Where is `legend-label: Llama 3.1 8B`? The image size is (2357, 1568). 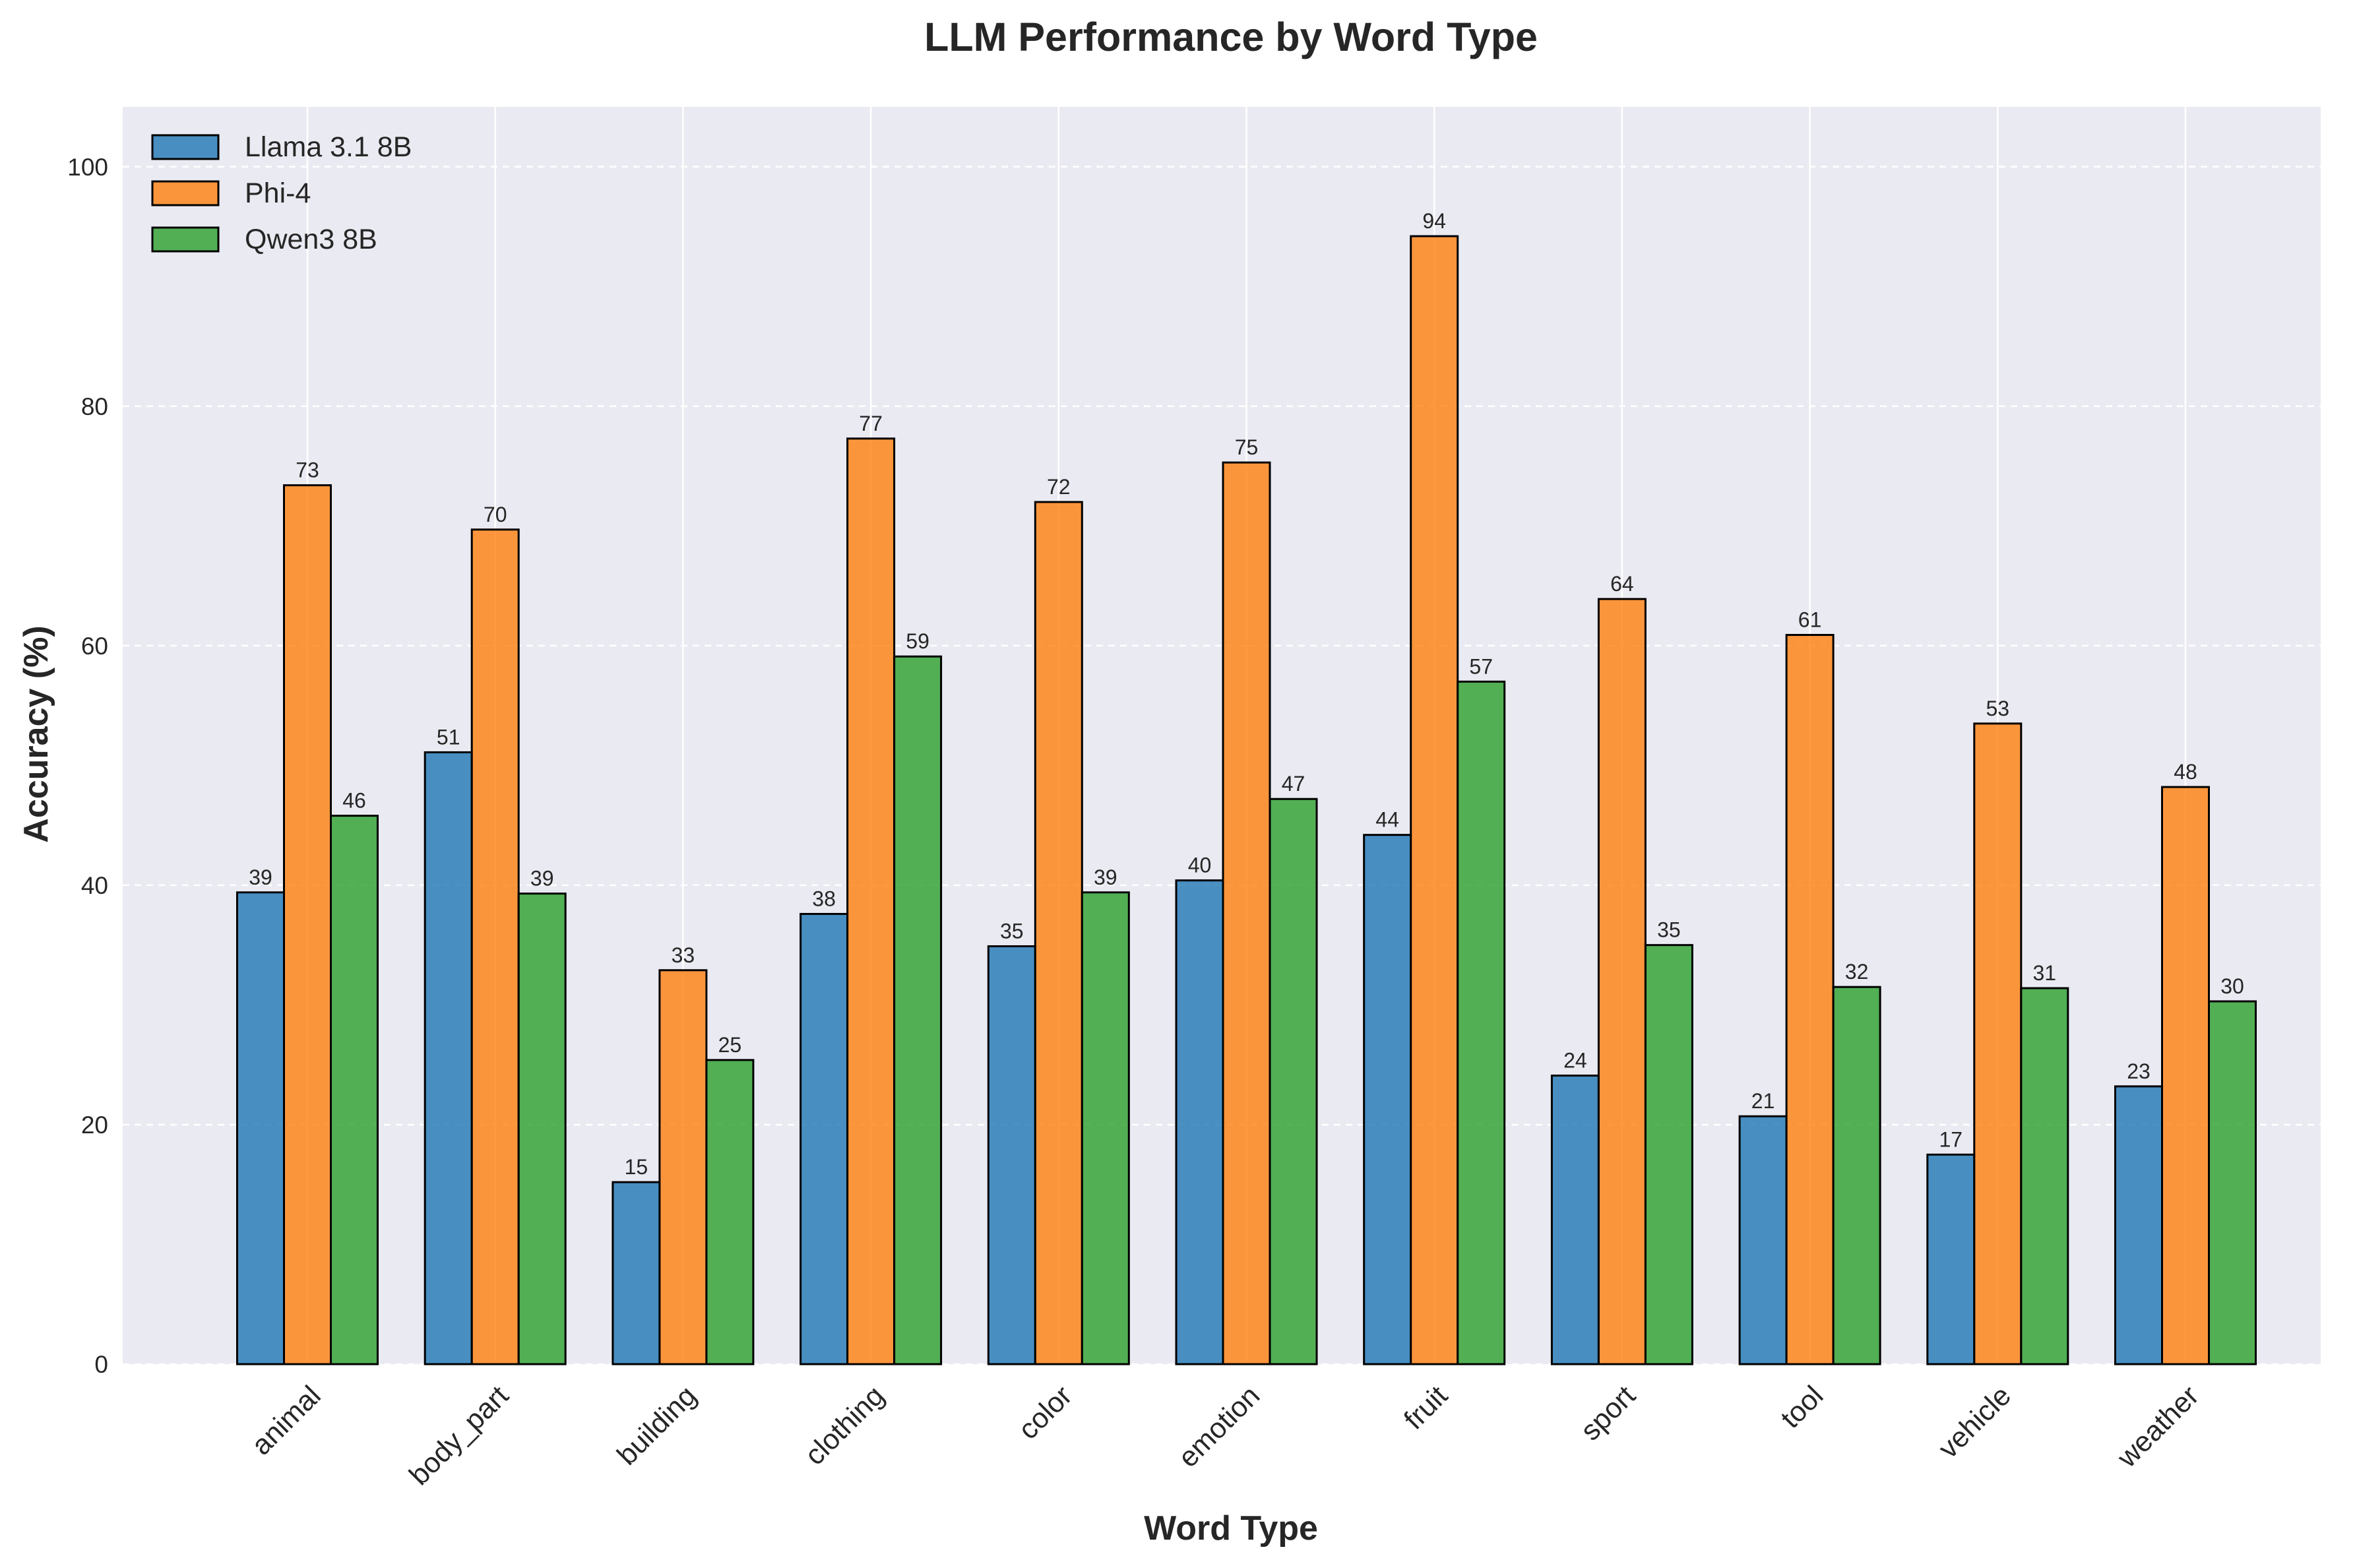
legend-label: Llama 3.1 8B is located at coordinates (328, 147).